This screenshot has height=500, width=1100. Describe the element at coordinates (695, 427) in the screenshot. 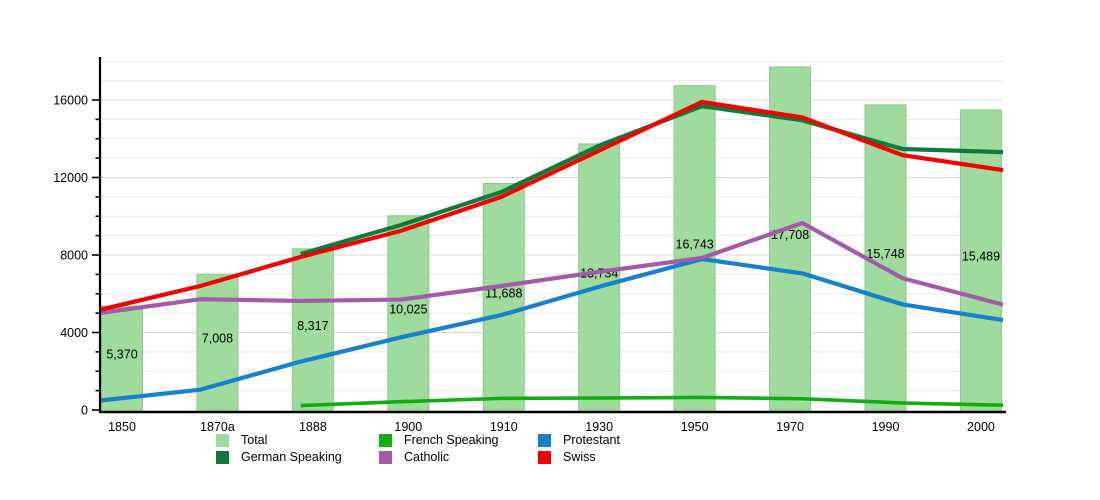

I see `x-tick-label: 1950` at that location.